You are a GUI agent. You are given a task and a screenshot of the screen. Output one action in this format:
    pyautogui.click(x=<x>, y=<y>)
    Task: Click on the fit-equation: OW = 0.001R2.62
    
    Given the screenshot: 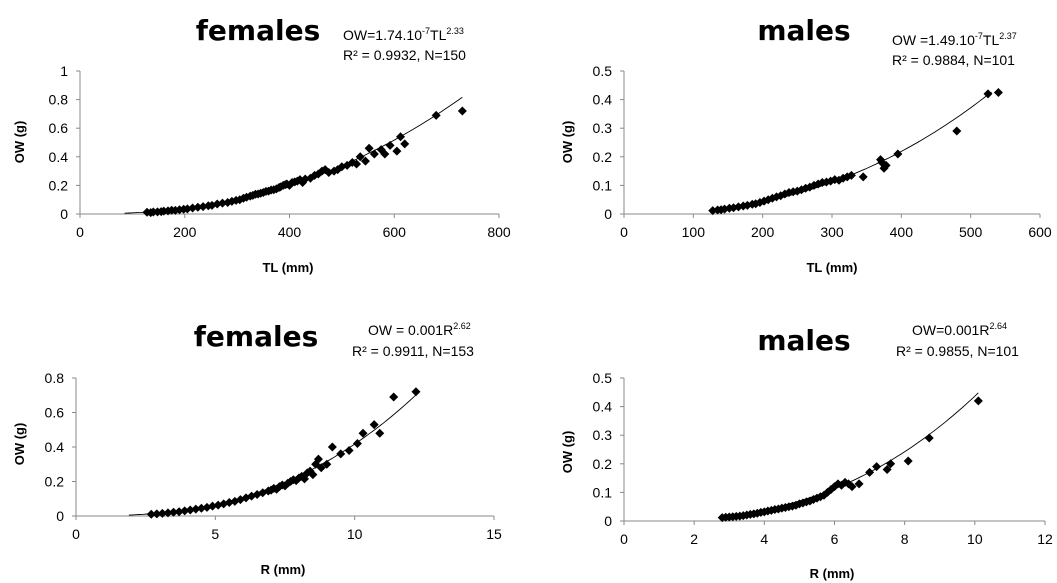 What is the action you would take?
    pyautogui.click(x=419, y=329)
    